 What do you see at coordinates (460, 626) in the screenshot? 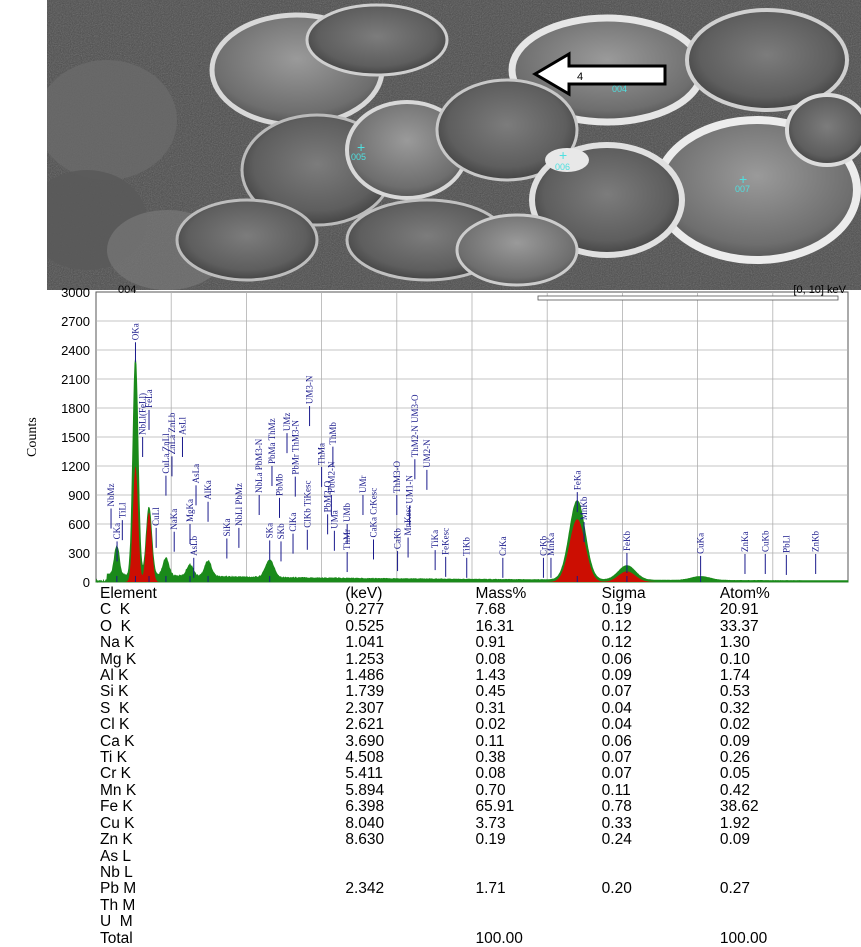
I see `table-row: O K 0.525 16.31 0.12 33.37` at bounding box center [460, 626].